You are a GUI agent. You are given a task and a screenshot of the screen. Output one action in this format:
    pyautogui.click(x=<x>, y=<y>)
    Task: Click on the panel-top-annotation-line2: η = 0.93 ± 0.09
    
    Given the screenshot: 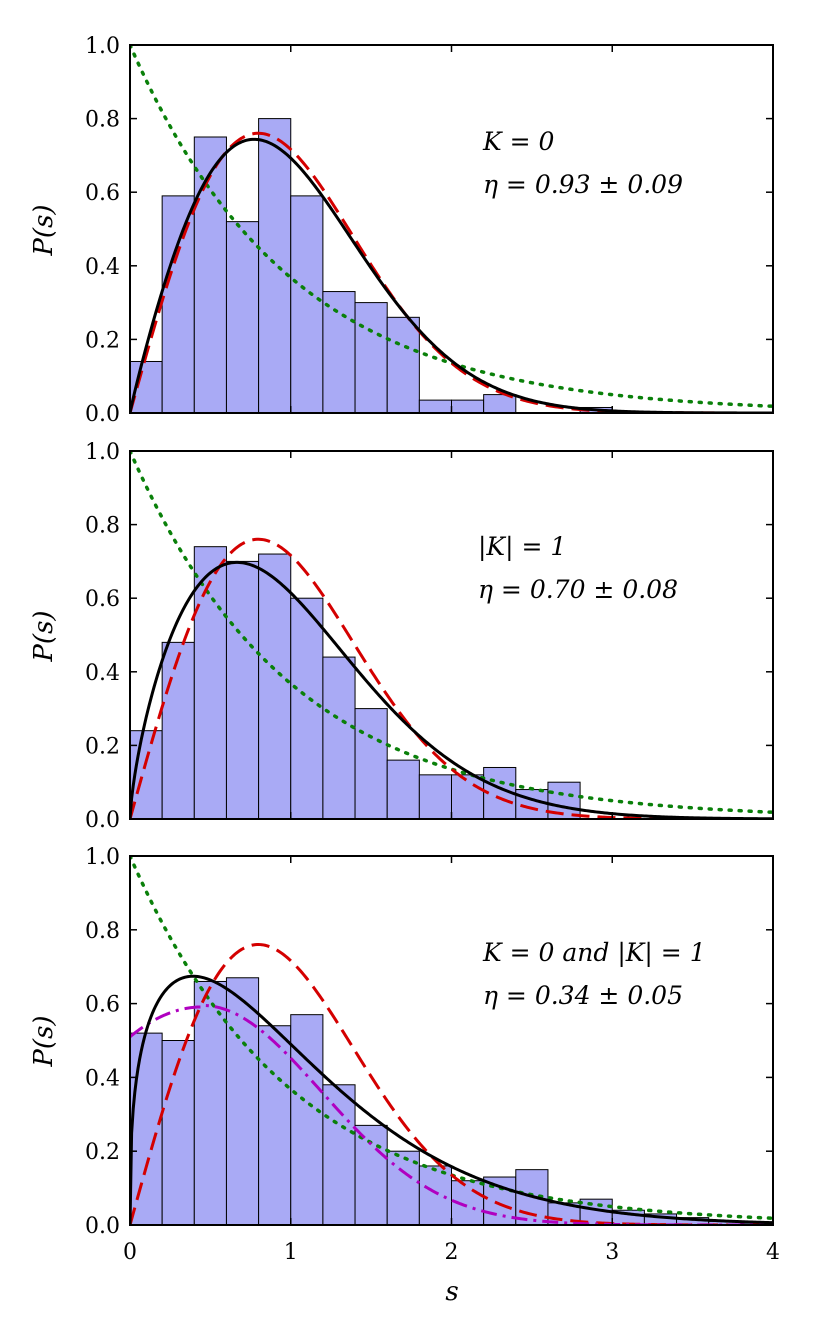 What is the action you would take?
    pyautogui.click(x=583, y=184)
    